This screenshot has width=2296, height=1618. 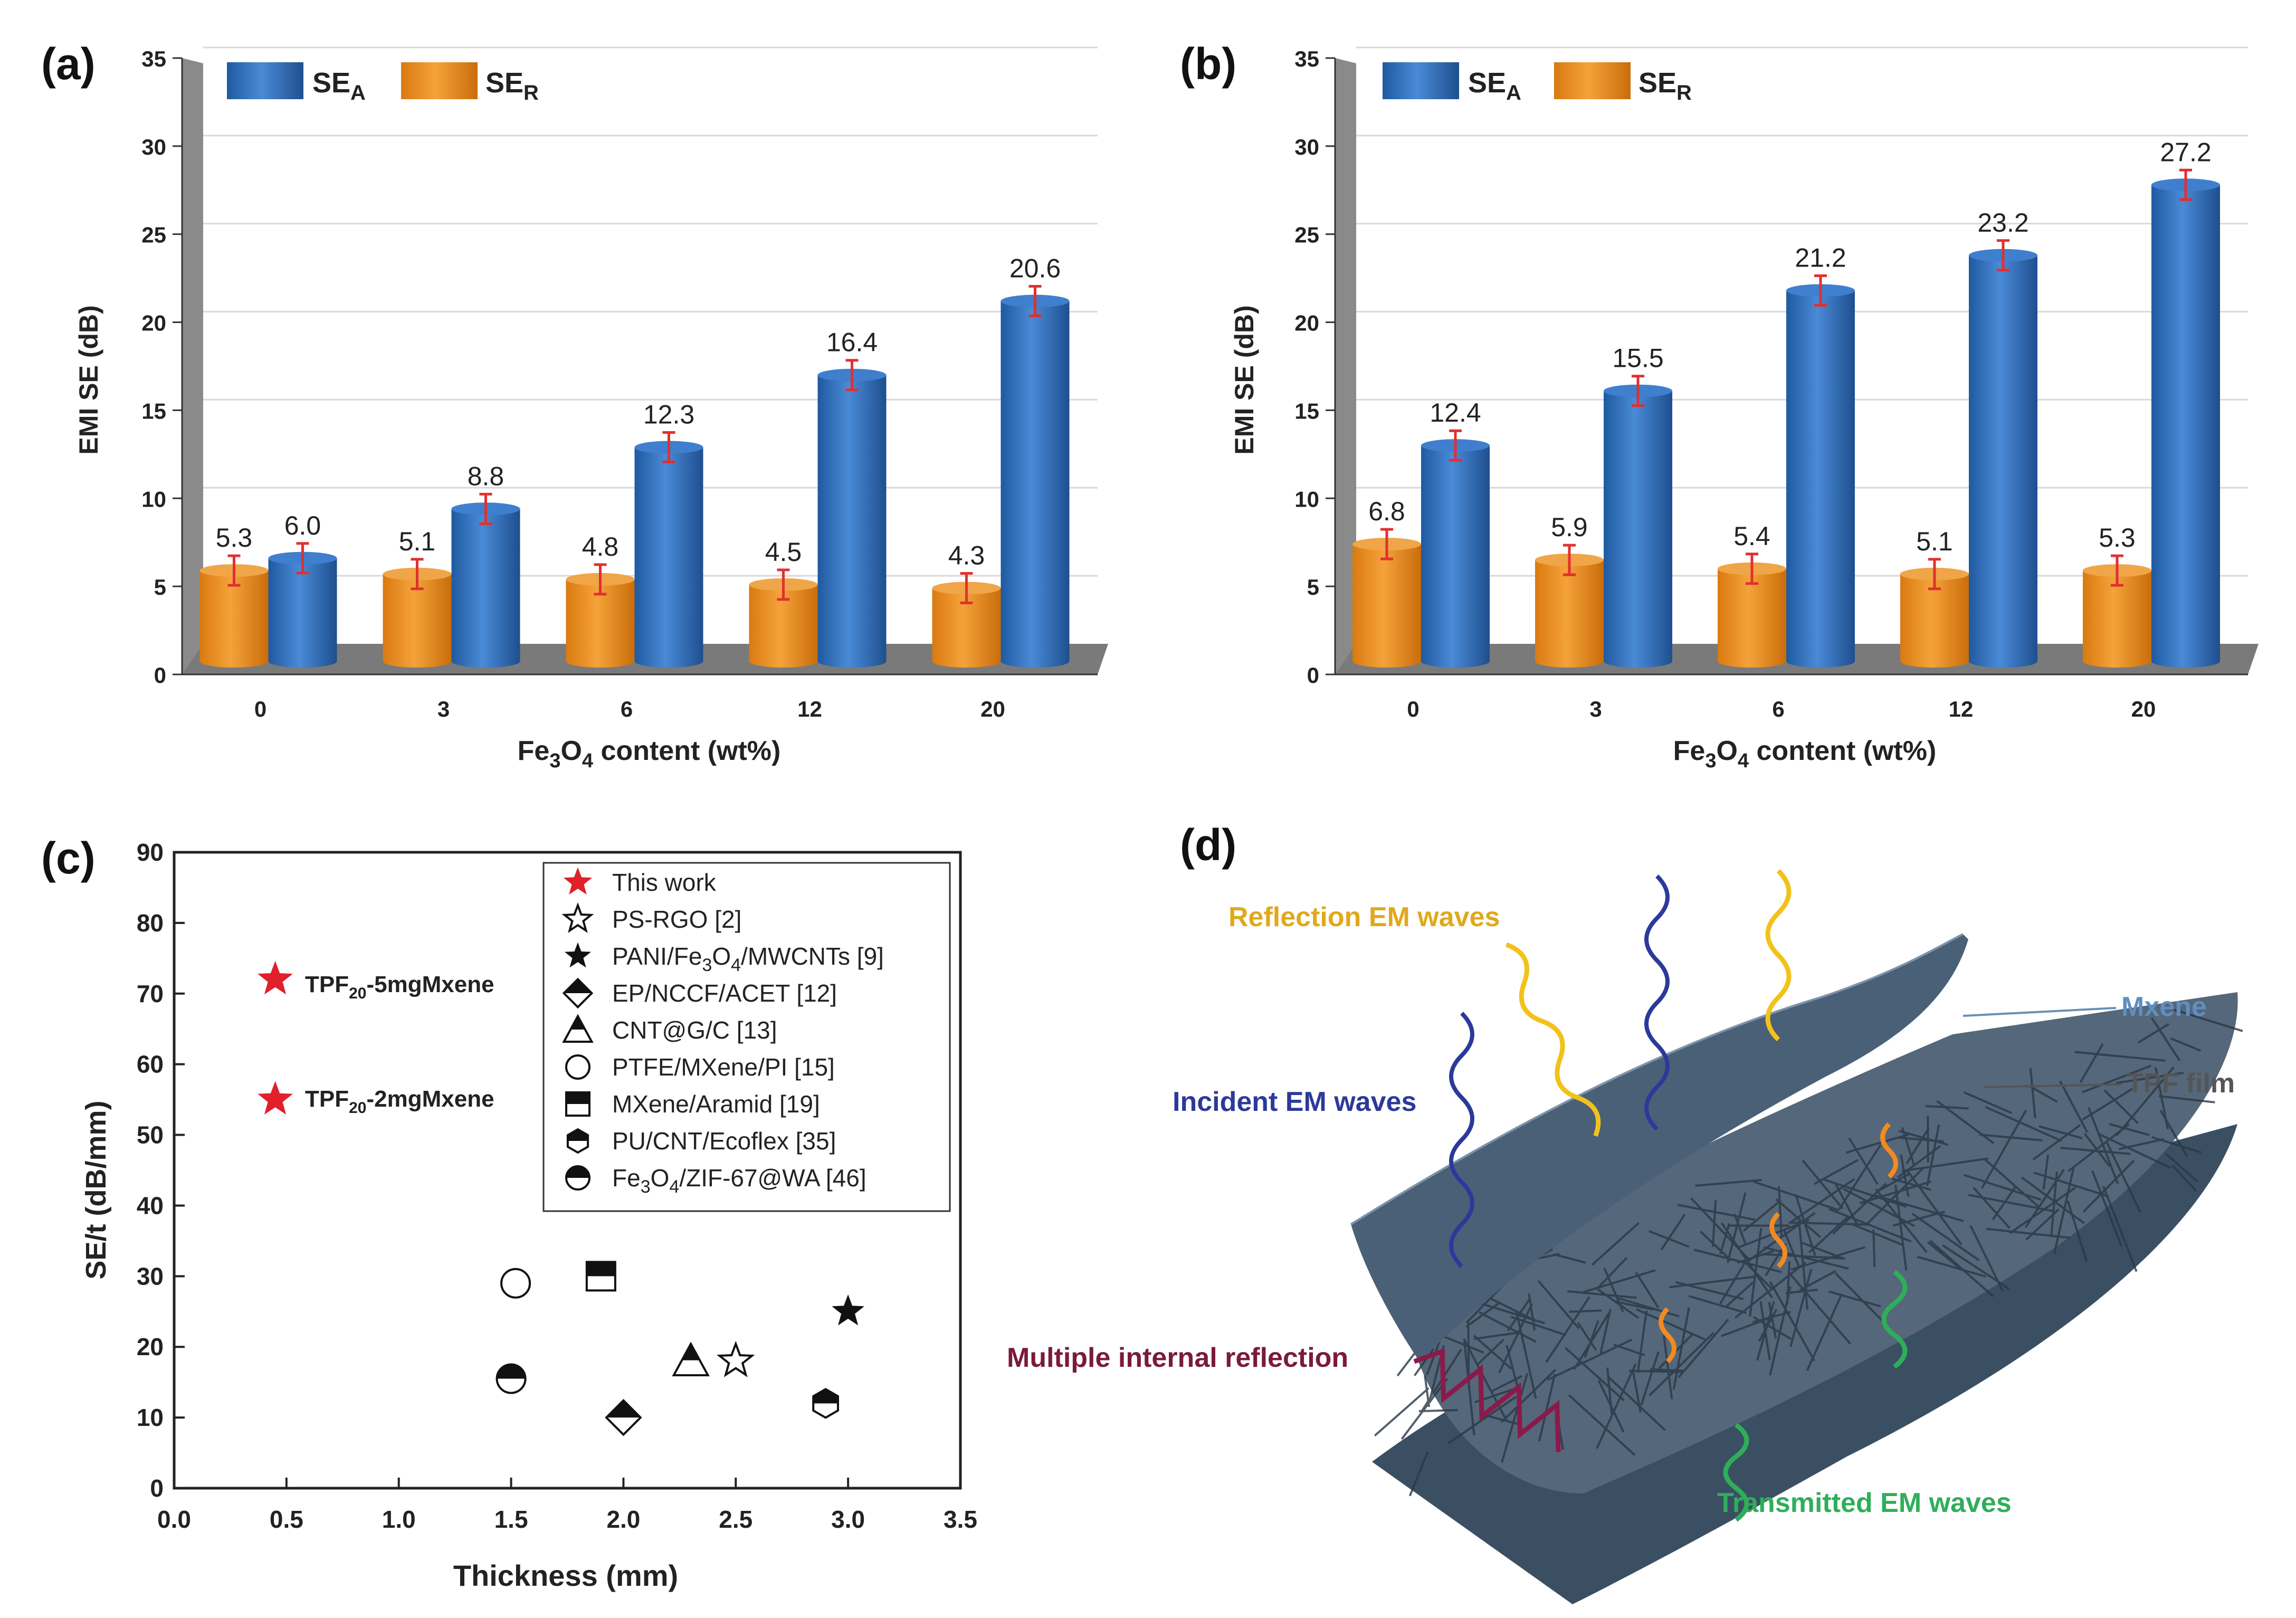 What do you see at coordinates (1494, 85) in the screenshot?
I see `panel-b-legend-label-se-a: SEA` at bounding box center [1494, 85].